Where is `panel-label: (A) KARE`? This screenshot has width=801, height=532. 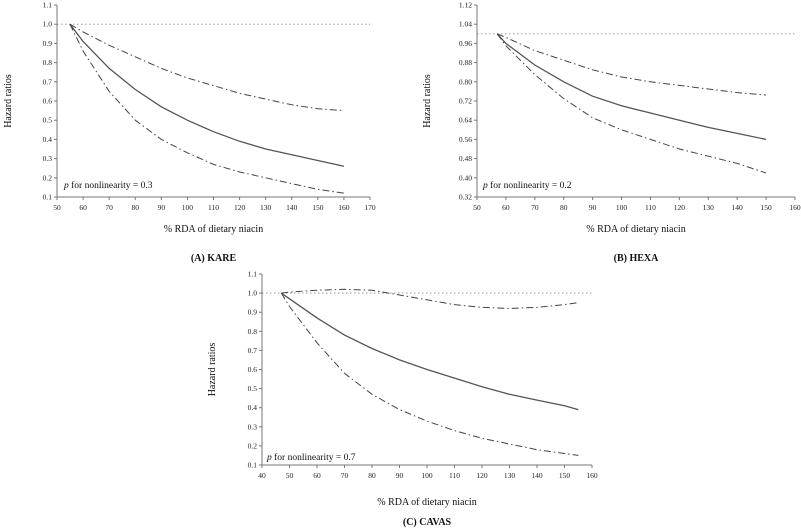 panel-label: (A) KARE is located at coordinates (214, 258).